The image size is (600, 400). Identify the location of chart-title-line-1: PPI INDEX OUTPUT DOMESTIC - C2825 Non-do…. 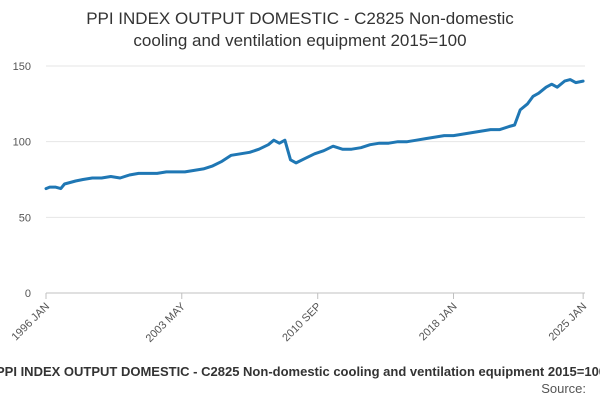
(300, 18).